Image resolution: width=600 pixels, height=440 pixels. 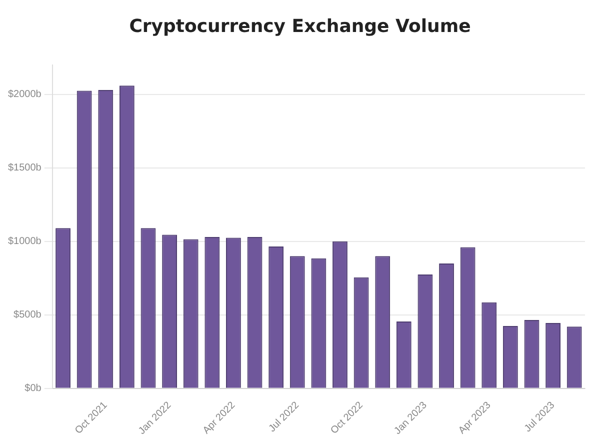 What do you see at coordinates (25, 168) in the screenshot?
I see `y-tick-label: $1500b` at bounding box center [25, 168].